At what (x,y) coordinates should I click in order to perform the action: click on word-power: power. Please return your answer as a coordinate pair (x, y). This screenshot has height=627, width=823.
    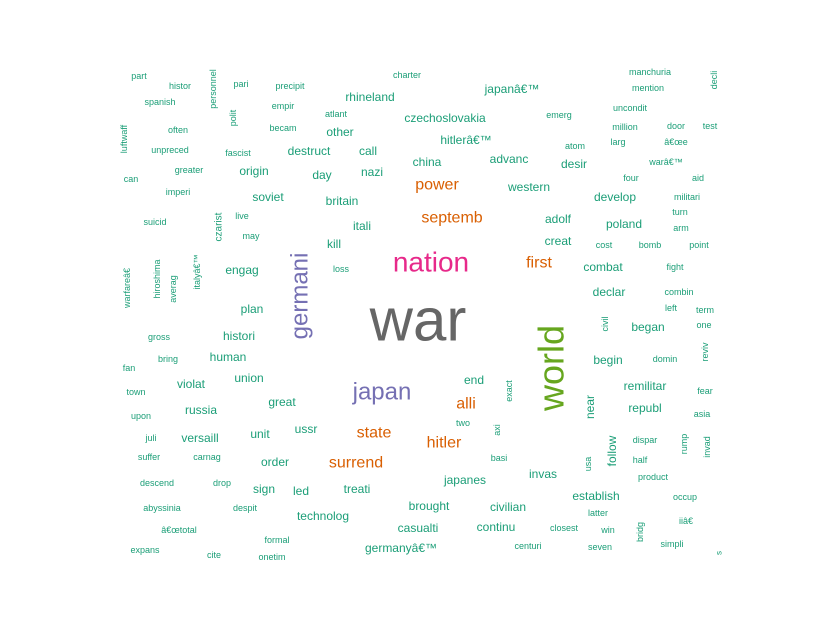
    Looking at the image, I should click on (437, 185).